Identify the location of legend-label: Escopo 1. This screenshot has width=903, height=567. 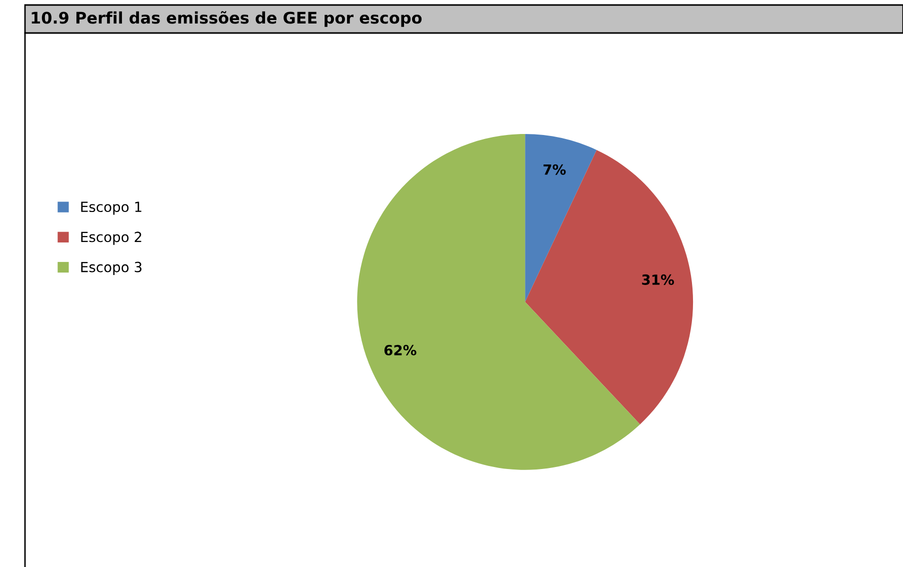
(111, 208).